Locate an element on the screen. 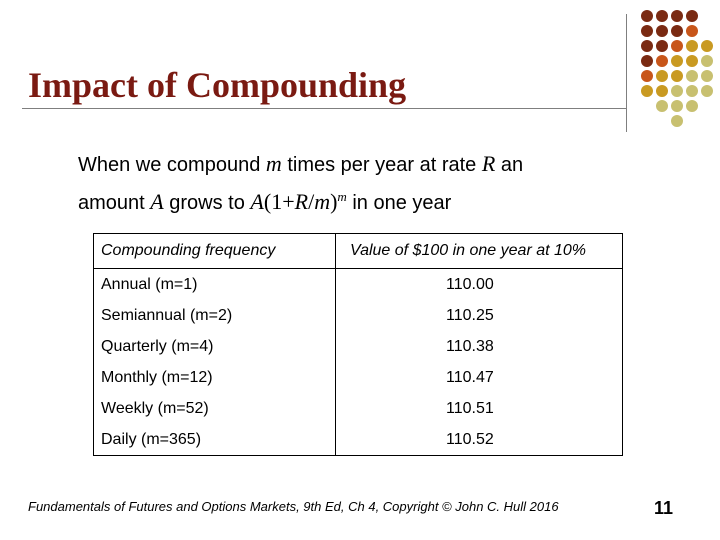 Image resolution: width=720 pixels, height=540 pixels. table-row: Annual (m=1) 110.00 is located at coordinates (358, 284).